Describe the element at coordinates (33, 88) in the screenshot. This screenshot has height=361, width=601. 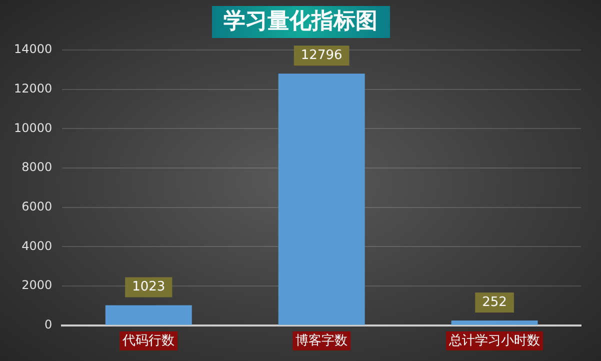
I see `y-tick-label: 12000` at that location.